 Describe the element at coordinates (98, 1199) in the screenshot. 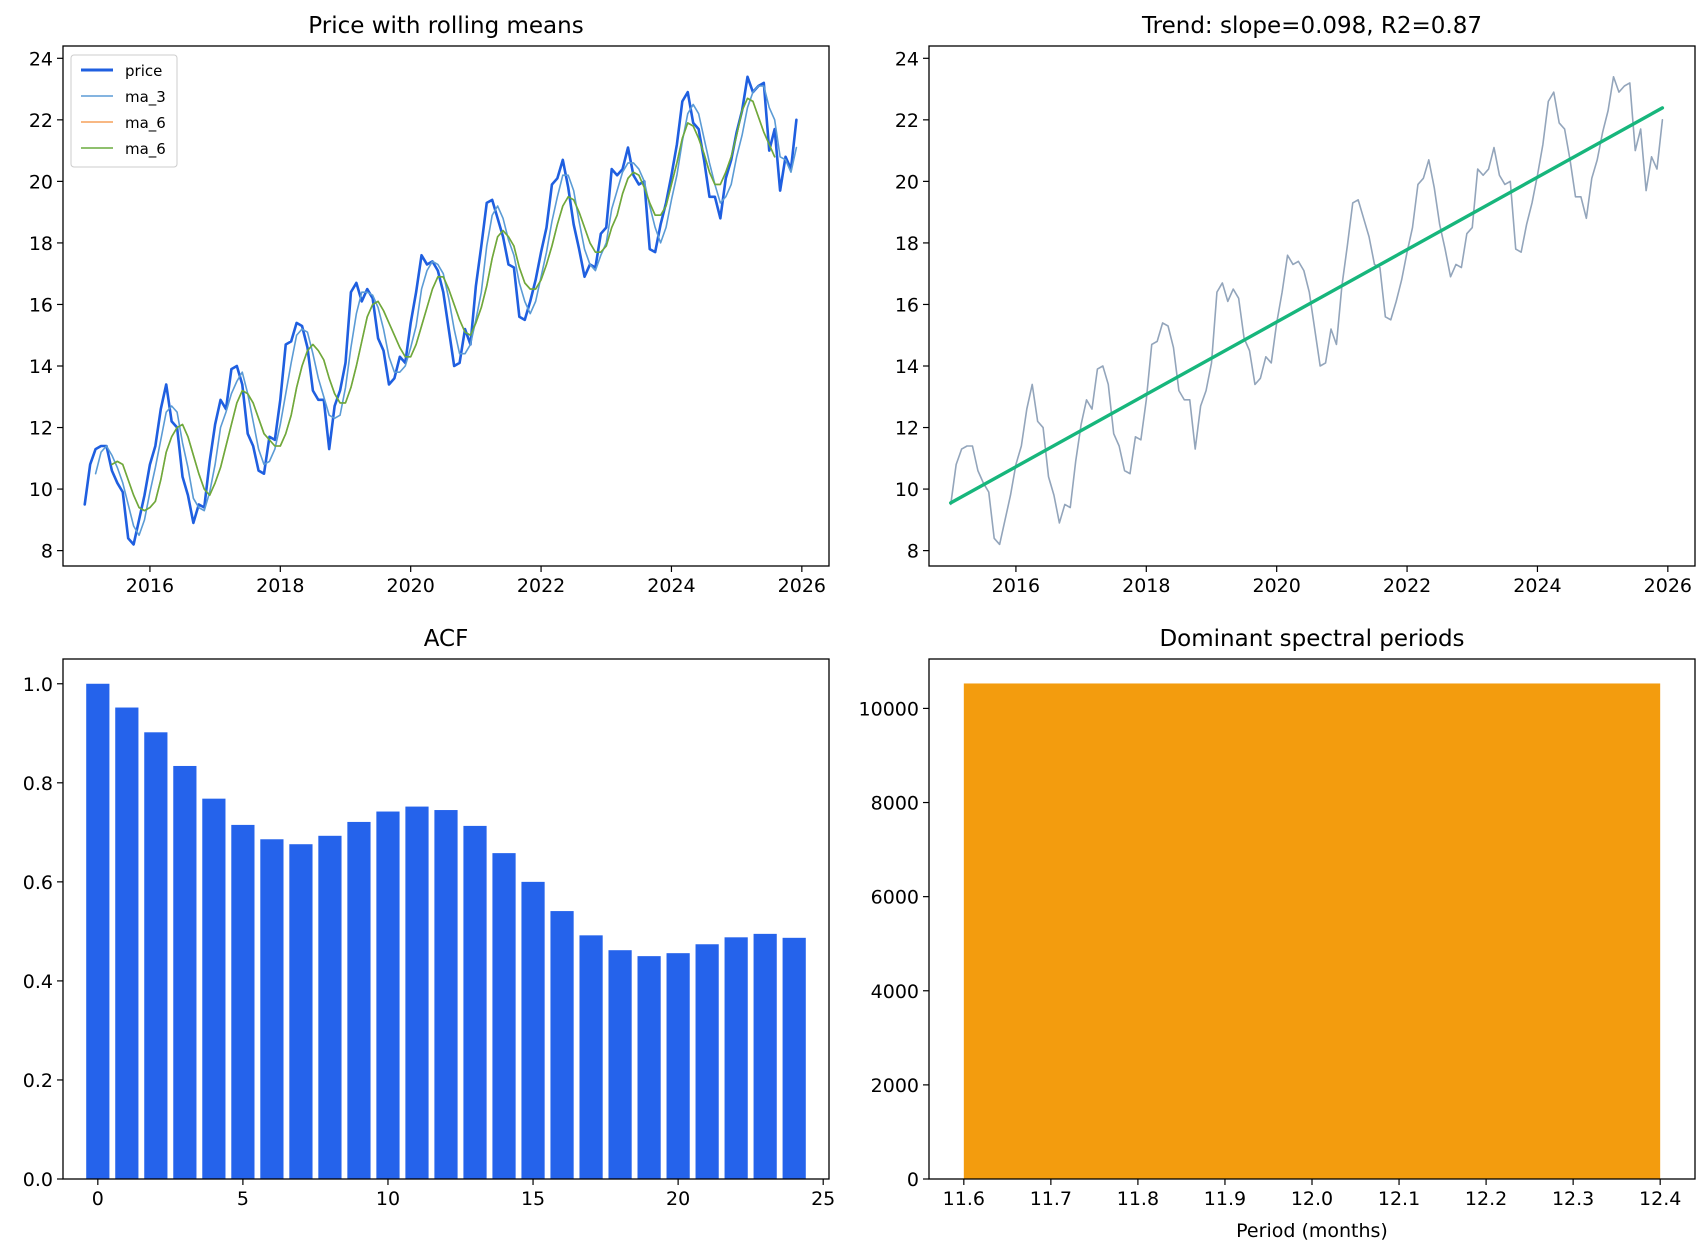

I see `x-tick-label-0: 0` at that location.